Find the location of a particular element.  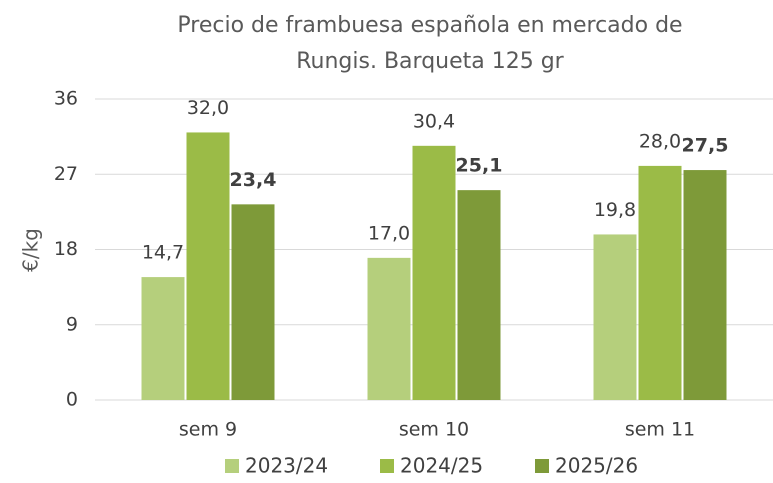

data-label: 32,0 is located at coordinates (208, 108).